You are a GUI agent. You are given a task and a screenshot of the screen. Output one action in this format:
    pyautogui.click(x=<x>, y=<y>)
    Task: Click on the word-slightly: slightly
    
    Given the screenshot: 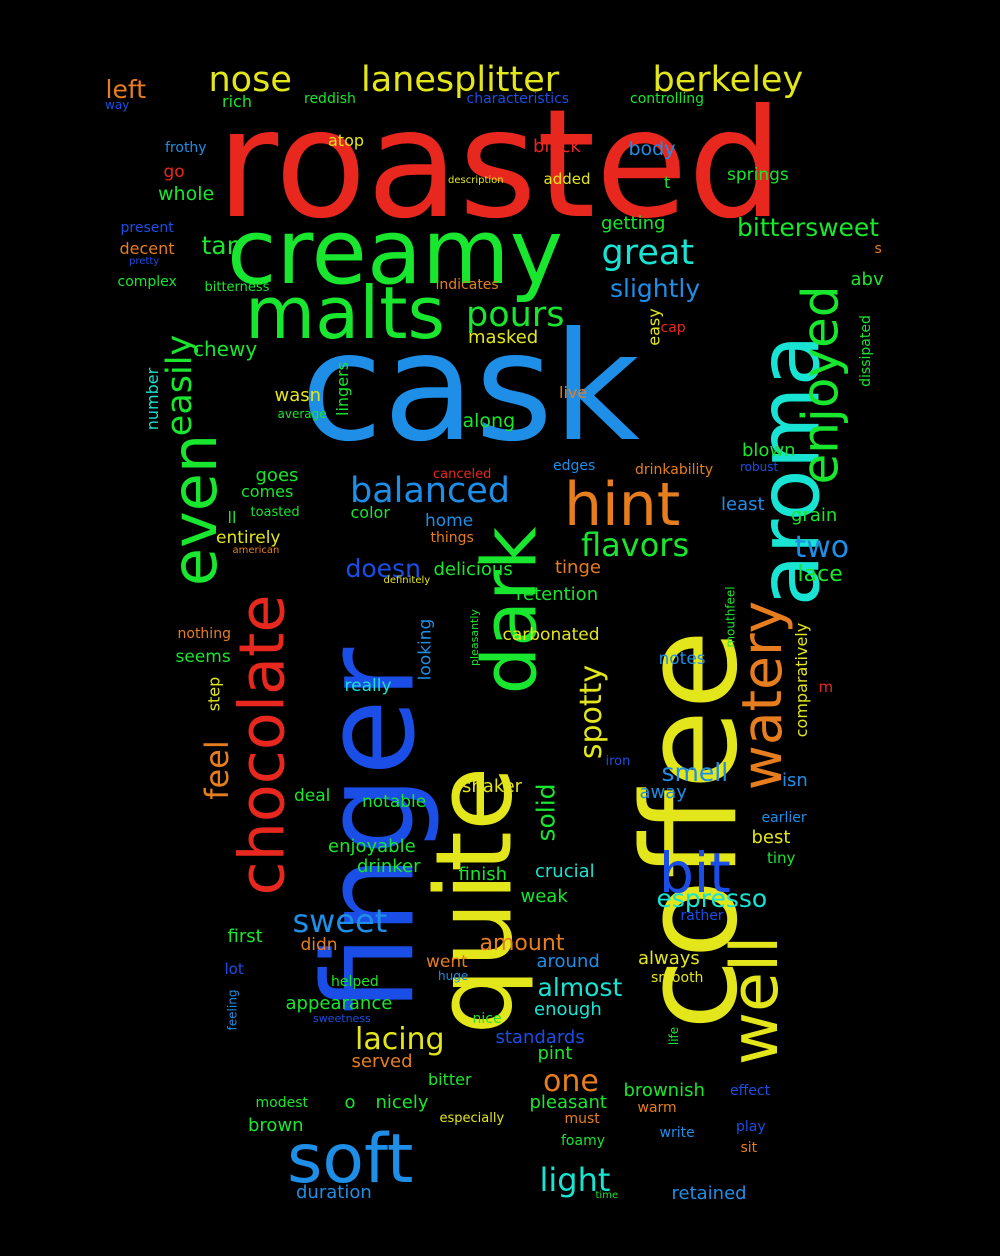 What is the action you would take?
    pyautogui.click(x=655, y=288)
    